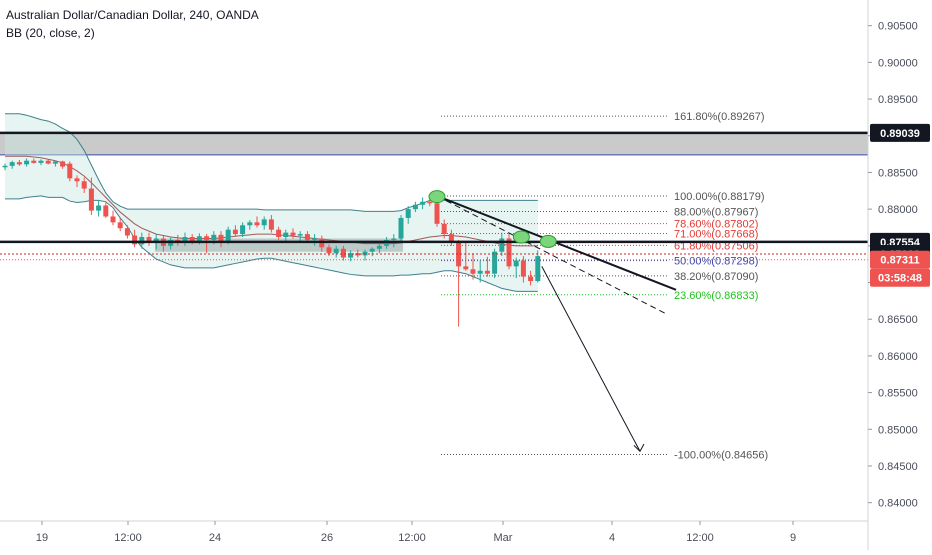  I want to click on indicator-label: BB (20, close, 2), so click(50, 33).